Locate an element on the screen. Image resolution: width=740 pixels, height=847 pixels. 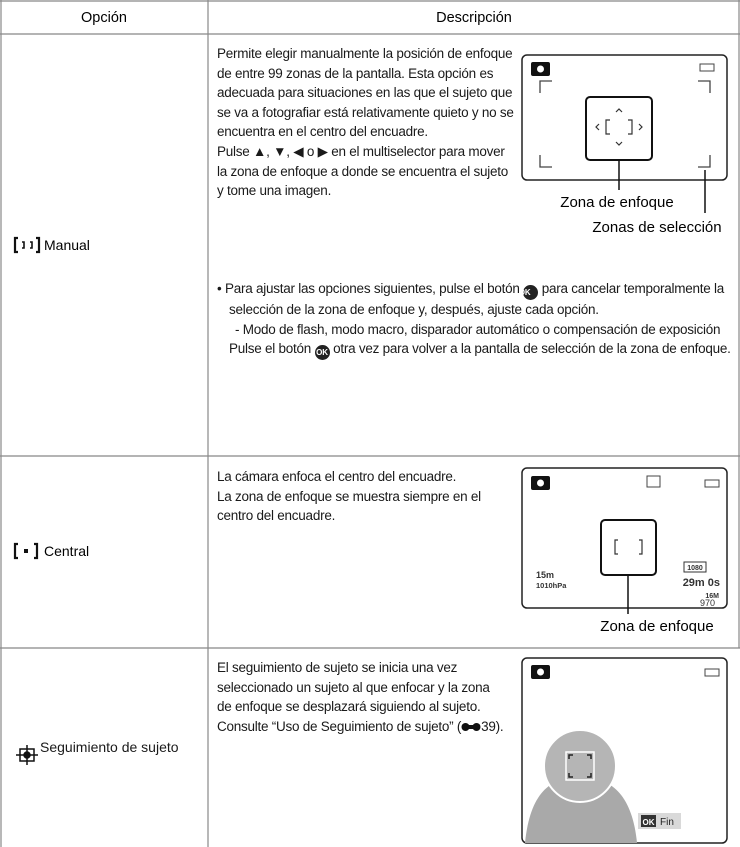
screen-tracking: OK Fin is located at coordinates (624, 750).